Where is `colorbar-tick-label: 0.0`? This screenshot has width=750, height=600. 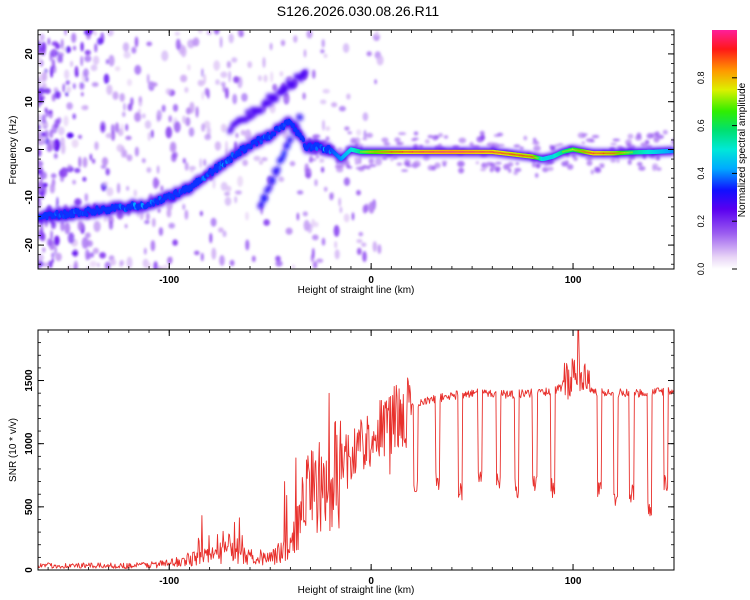
colorbar-tick-label: 0.0 is located at coordinates (701, 269).